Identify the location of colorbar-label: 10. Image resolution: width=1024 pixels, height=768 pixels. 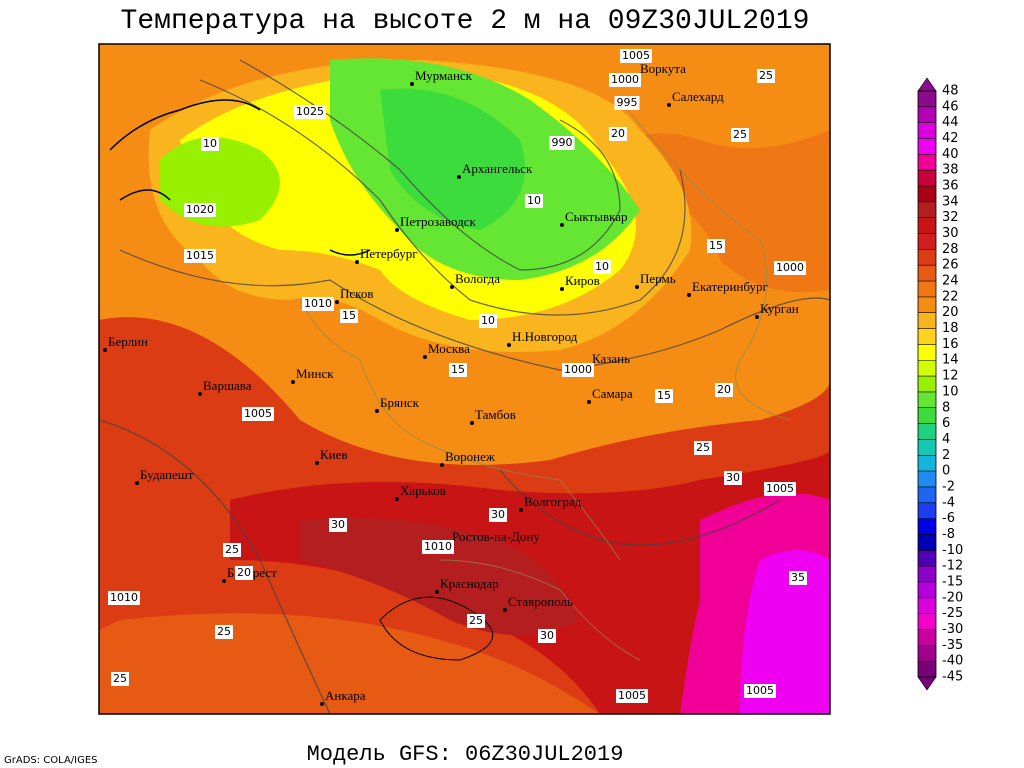
(950, 391).